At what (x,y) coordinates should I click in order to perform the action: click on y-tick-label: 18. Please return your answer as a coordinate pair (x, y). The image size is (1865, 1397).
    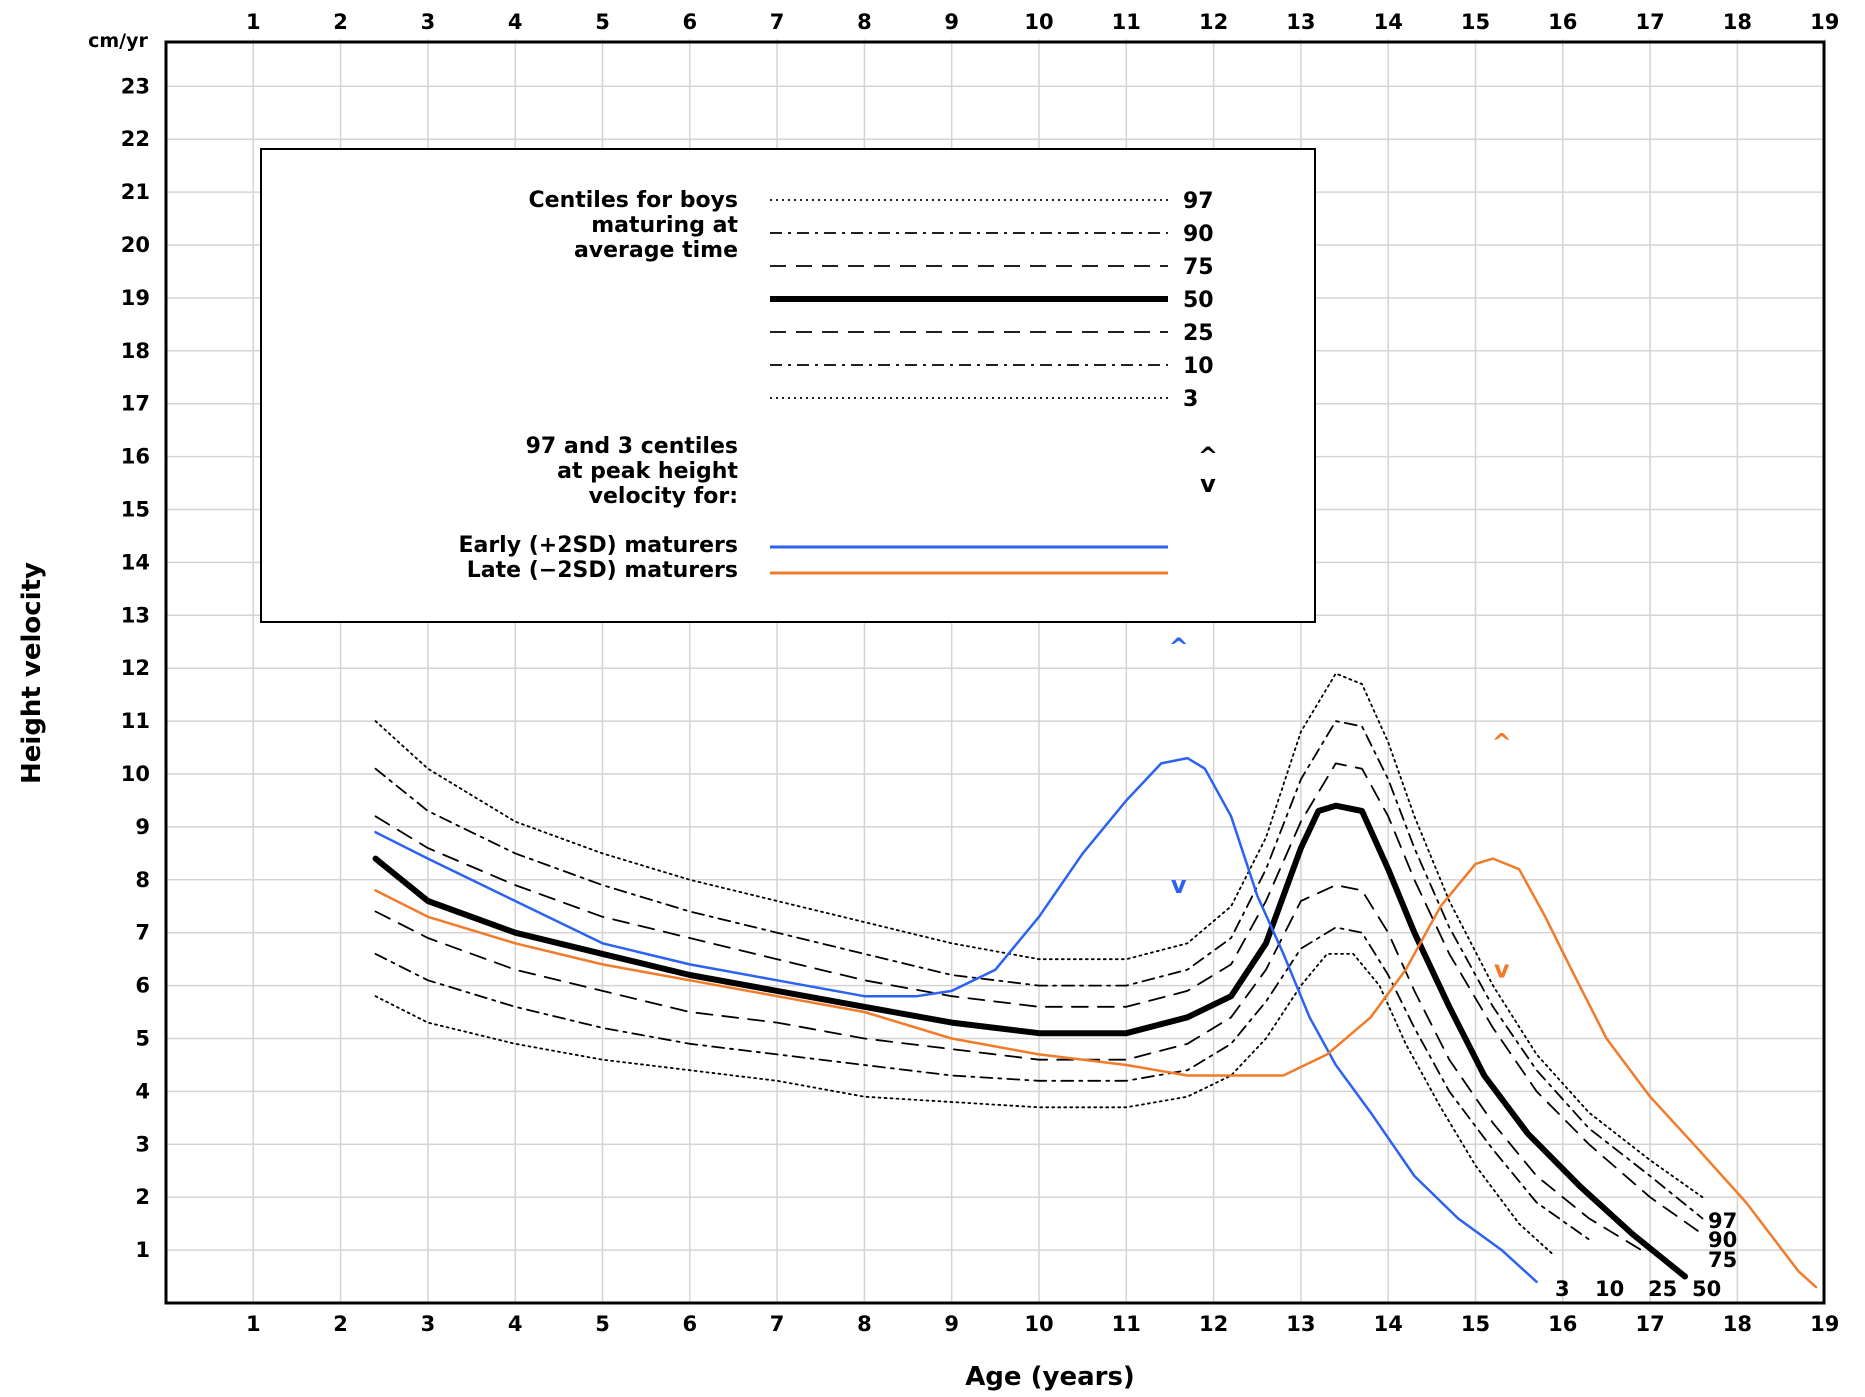
    Looking at the image, I should click on (135, 351).